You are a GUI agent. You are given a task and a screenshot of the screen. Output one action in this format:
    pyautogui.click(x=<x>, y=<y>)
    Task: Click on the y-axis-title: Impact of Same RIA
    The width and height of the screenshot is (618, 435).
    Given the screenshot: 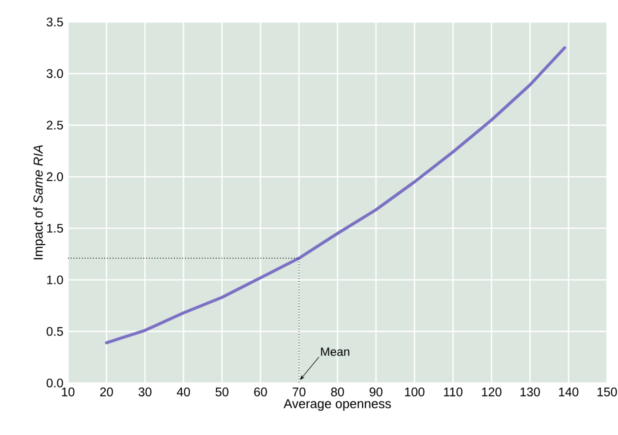 What is the action you would take?
    pyautogui.click(x=39, y=202)
    